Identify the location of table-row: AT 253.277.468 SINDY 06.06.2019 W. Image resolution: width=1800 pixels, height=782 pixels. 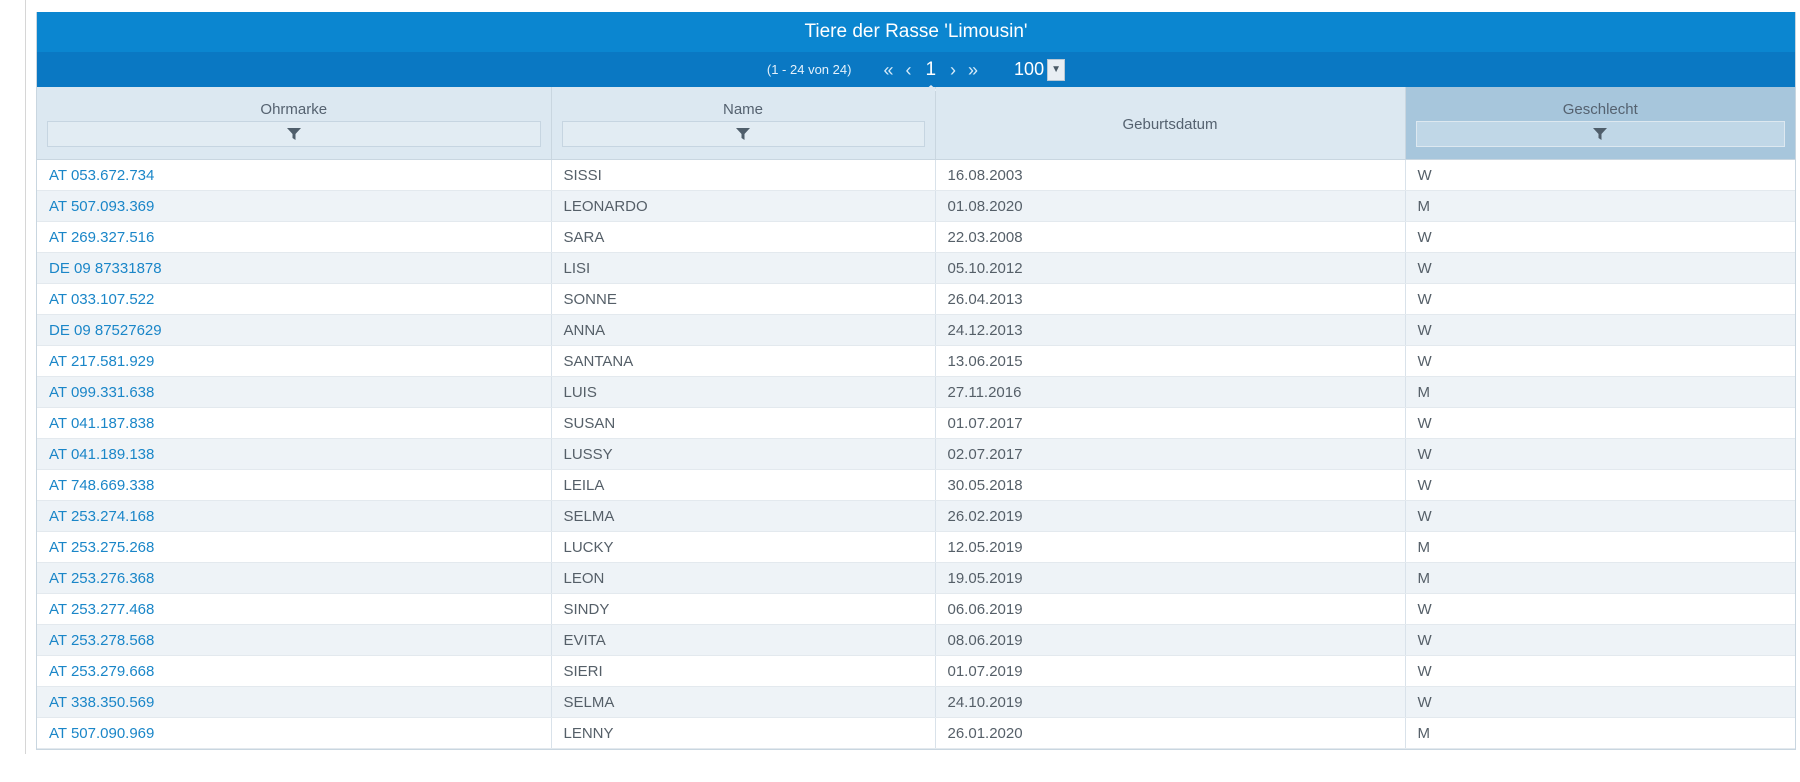
(916, 609).